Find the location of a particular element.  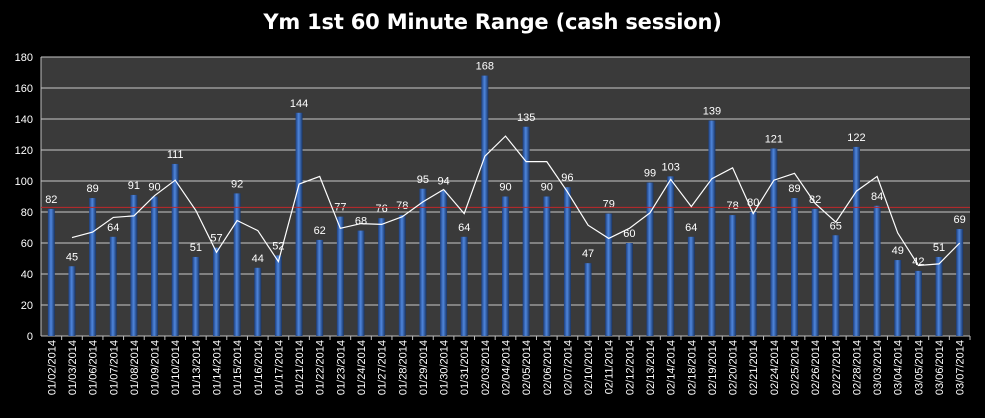

x-tick-label: 02/03/2014 is located at coordinates (486, 367).